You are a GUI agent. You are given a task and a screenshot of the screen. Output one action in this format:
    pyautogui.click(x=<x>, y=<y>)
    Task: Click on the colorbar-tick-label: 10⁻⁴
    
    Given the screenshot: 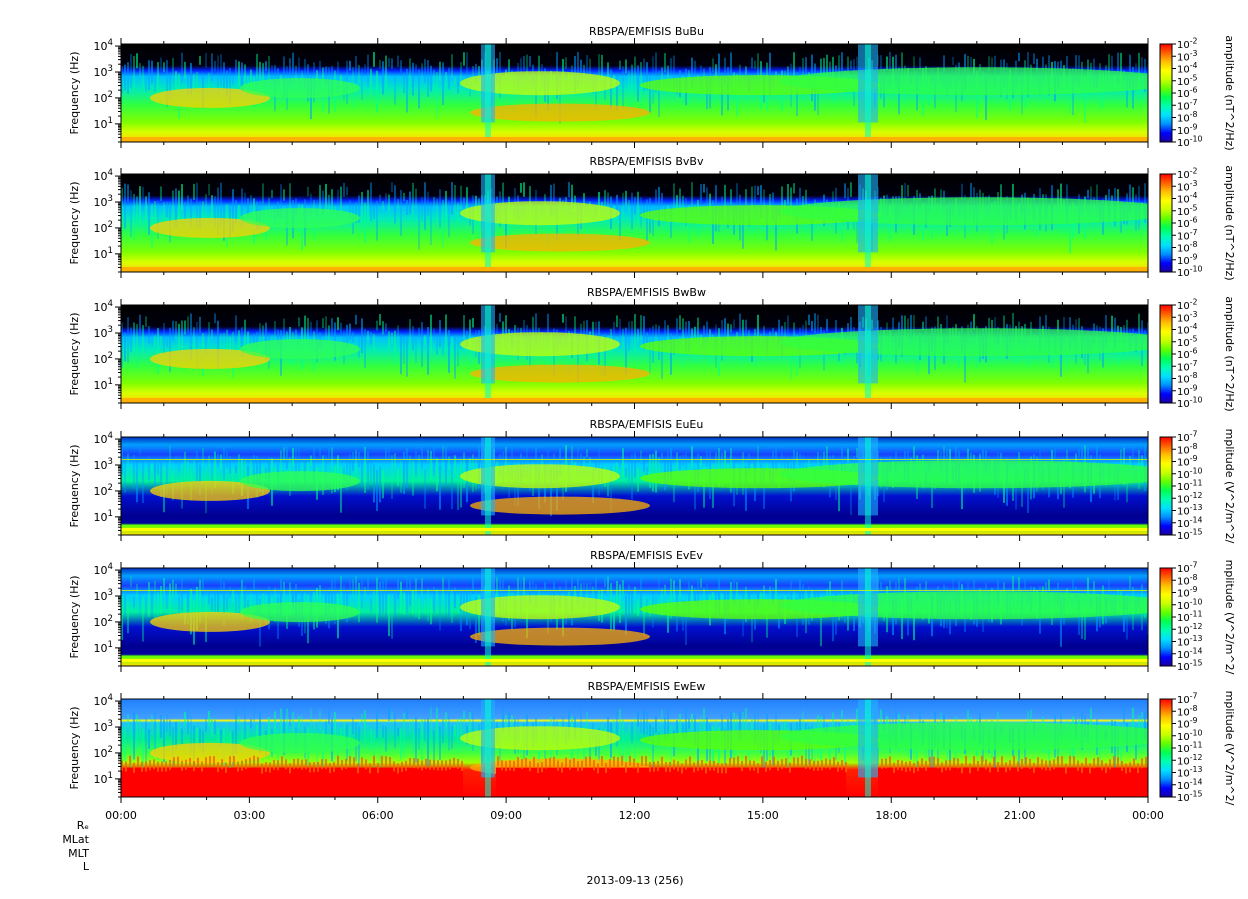 What is the action you would take?
    pyautogui.click(x=1187, y=329)
    